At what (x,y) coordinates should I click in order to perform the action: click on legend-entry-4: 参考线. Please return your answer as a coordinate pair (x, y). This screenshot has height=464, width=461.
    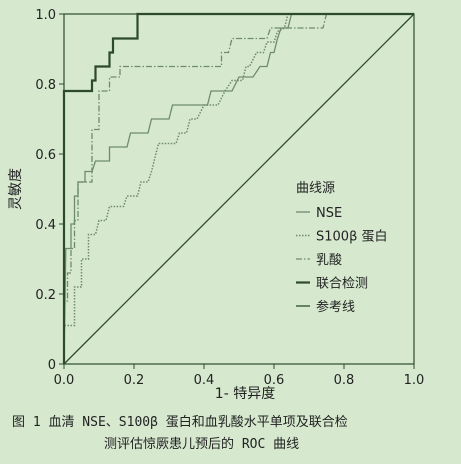
    Looking at the image, I should click on (335, 307).